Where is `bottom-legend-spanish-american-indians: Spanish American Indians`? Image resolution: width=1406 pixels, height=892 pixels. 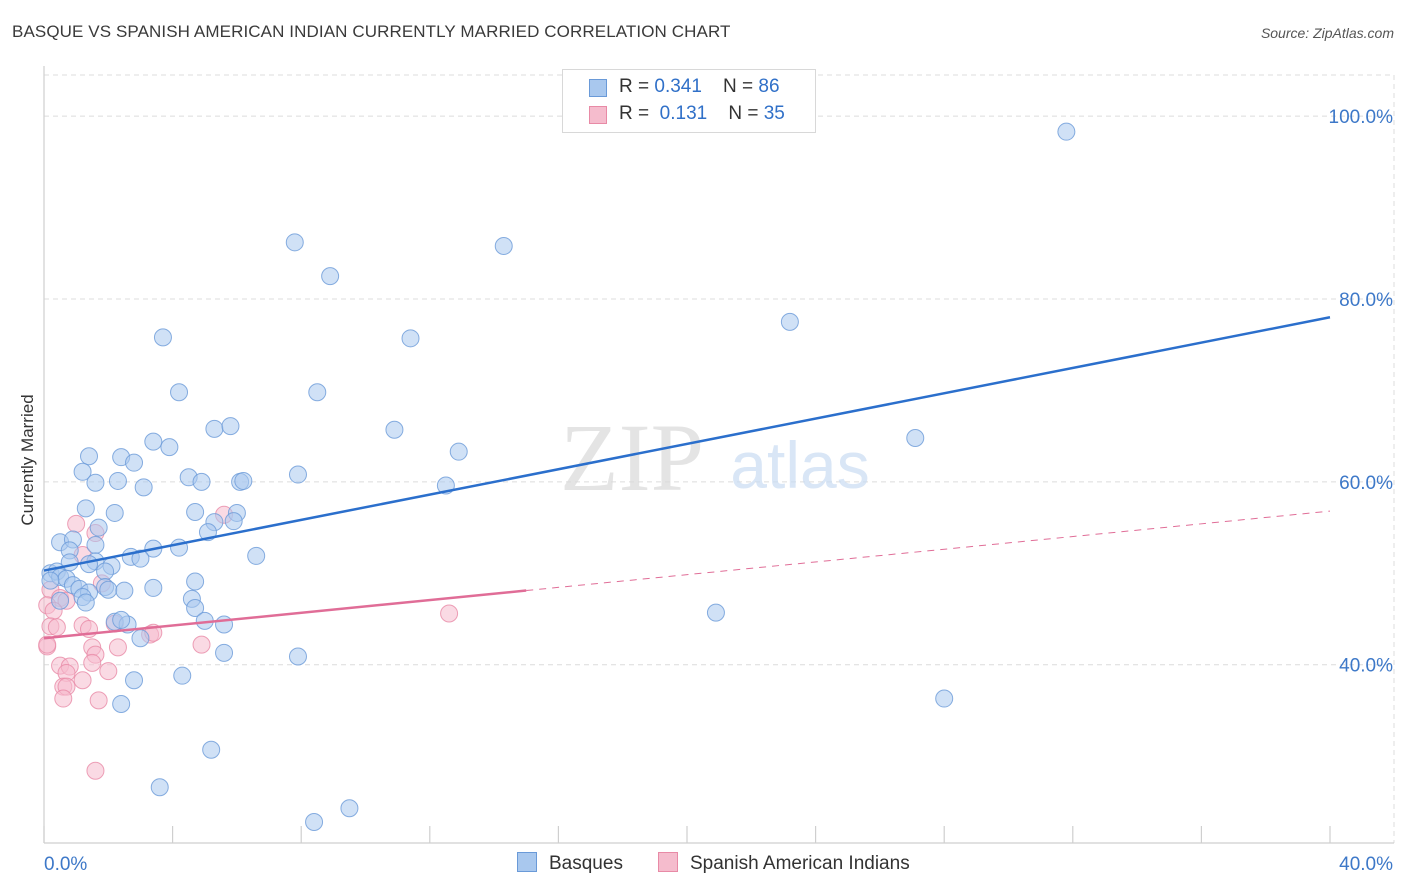 bottom-legend-spanish-american-indians: Spanish American Indians is located at coordinates (784, 863).